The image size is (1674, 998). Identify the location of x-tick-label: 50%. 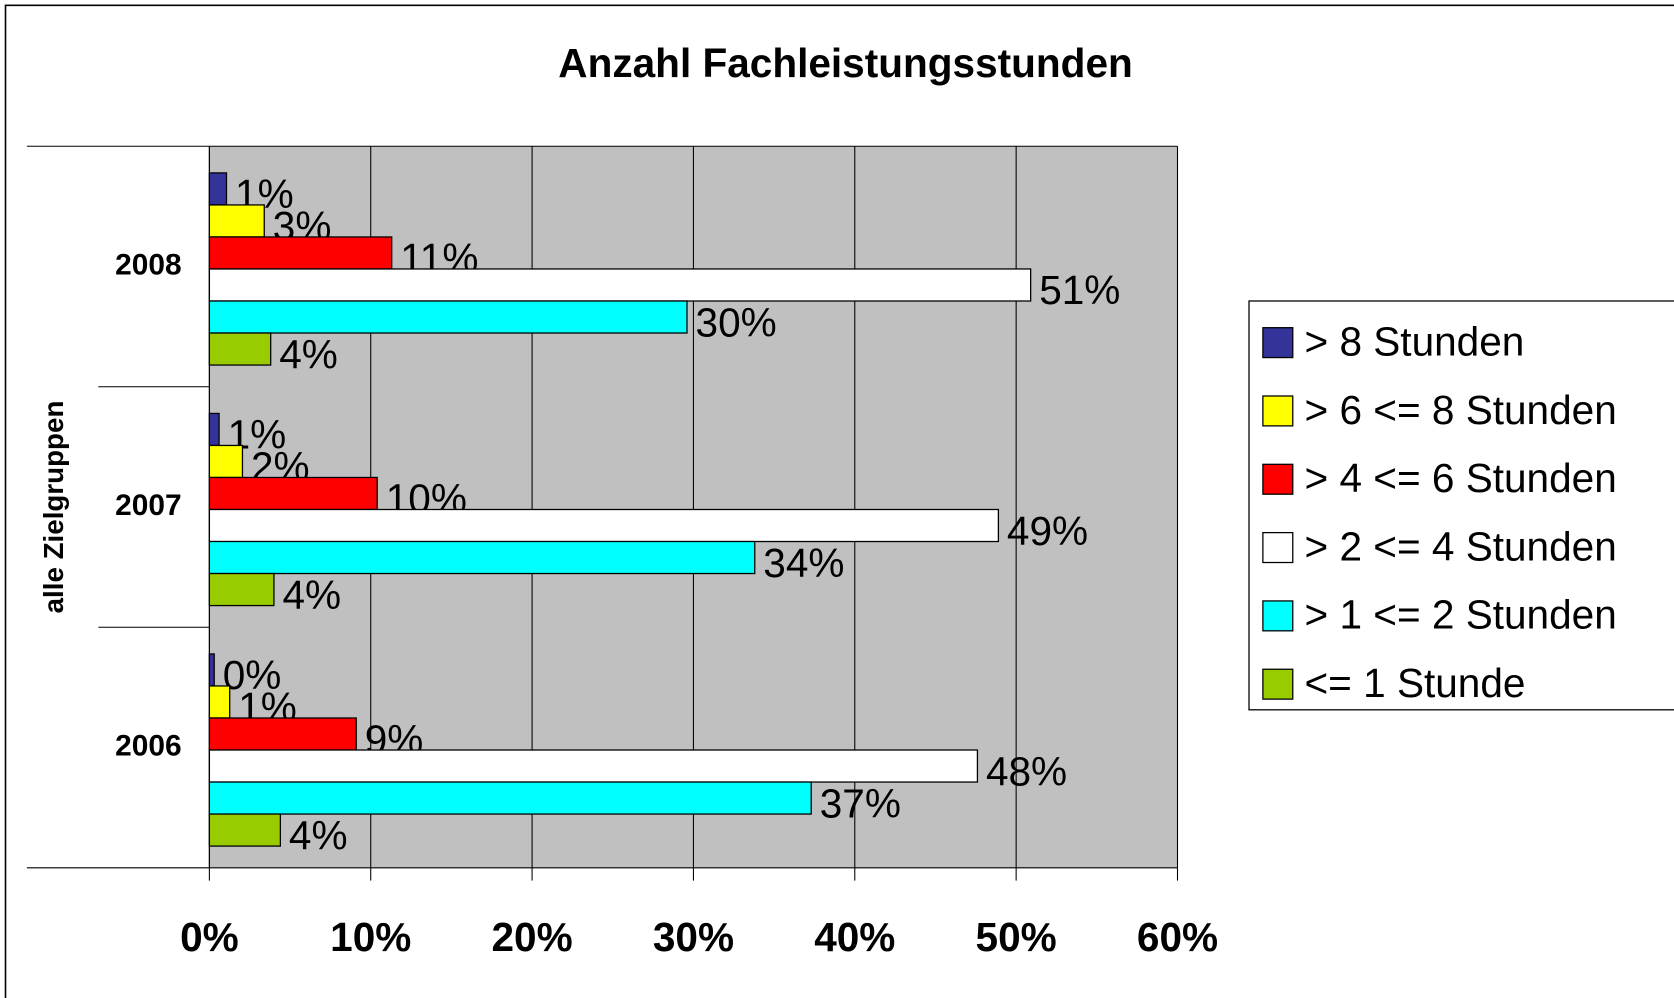
(1016, 937).